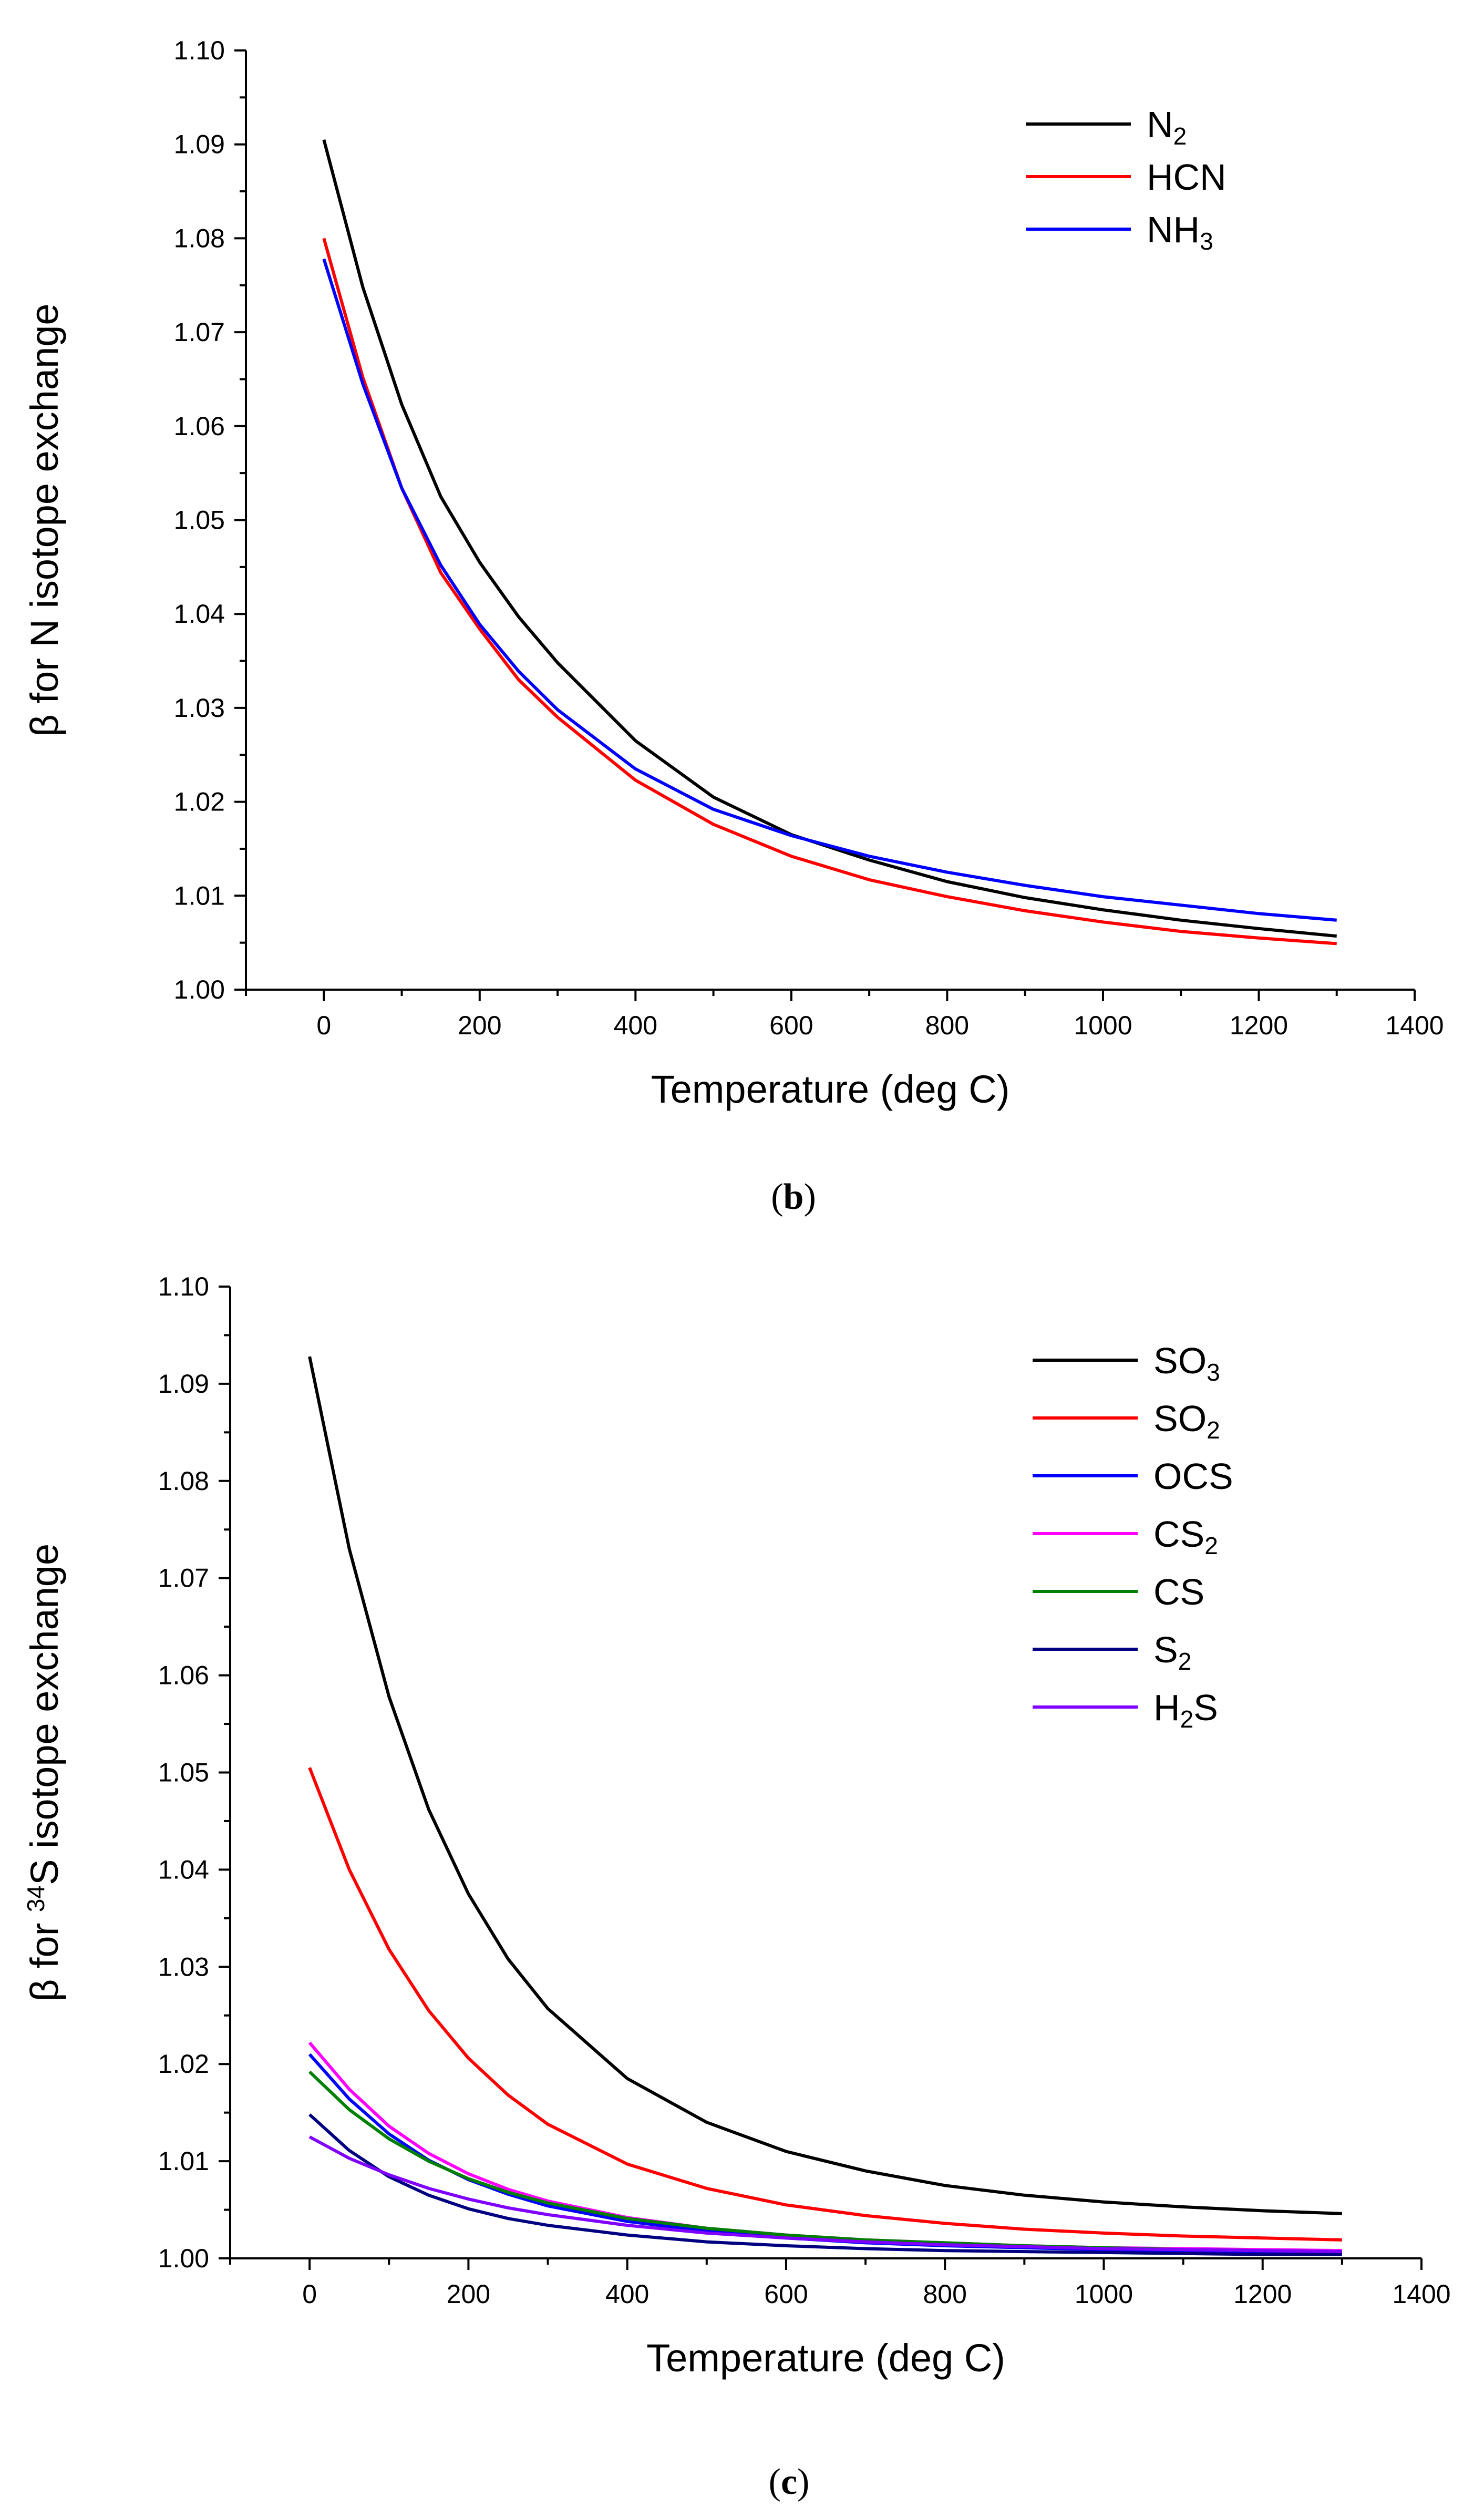 The width and height of the screenshot is (1484, 2518). Describe the element at coordinates (44, 1957) in the screenshot. I see `y-axis-title-part: β for` at that location.